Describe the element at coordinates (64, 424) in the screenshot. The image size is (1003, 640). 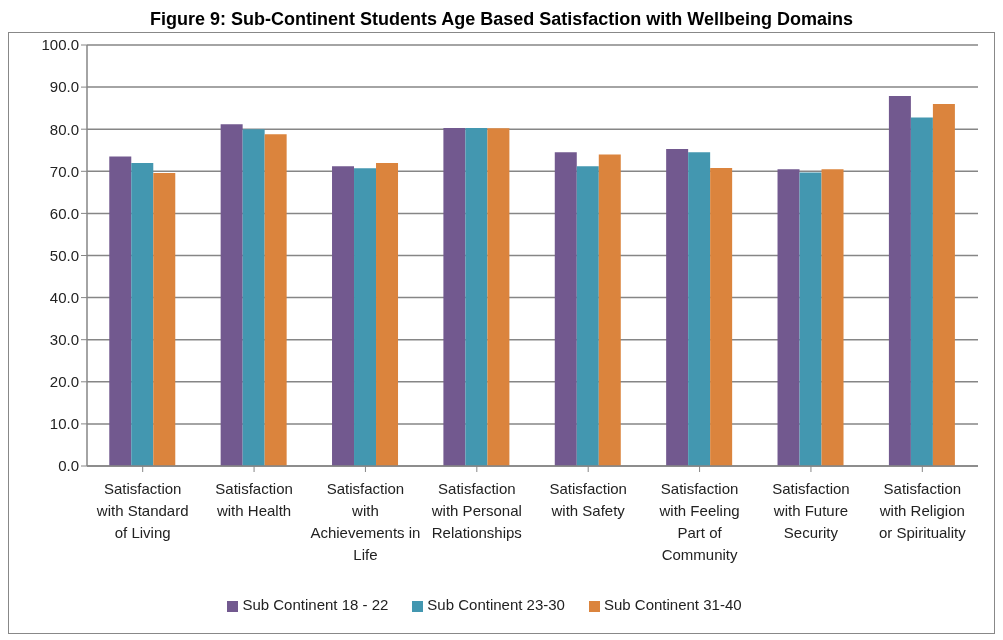
I see `y-tick-label: 10.0` at that location.